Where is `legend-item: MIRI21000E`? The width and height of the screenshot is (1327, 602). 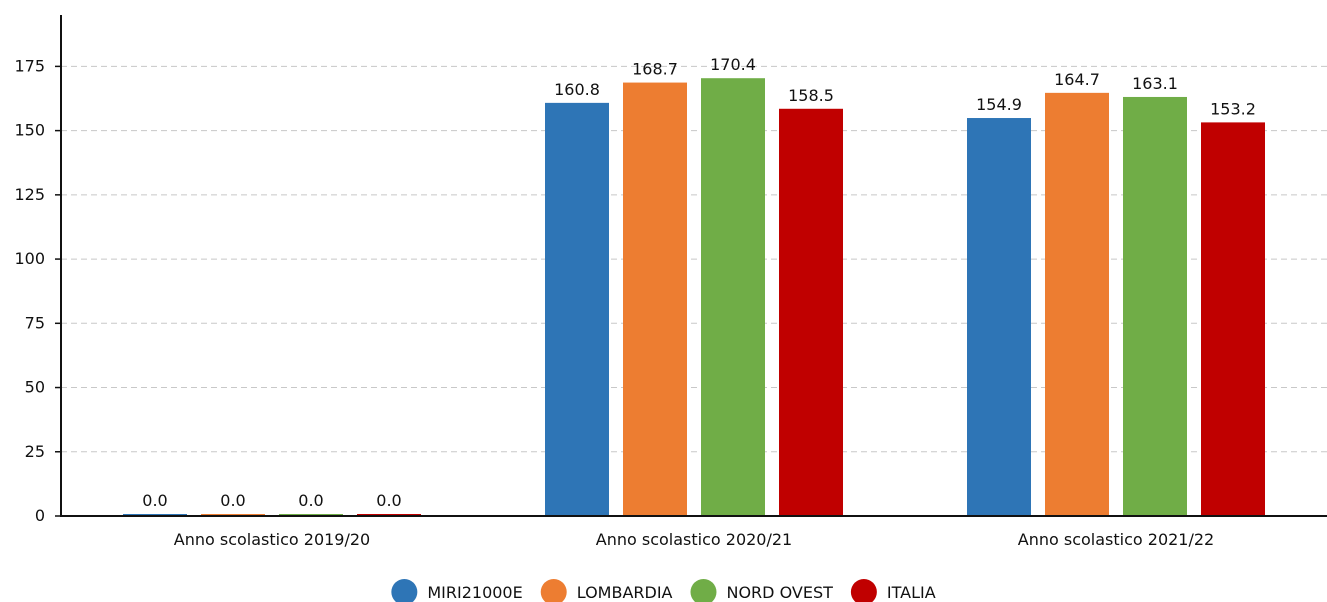 legend-item: MIRI21000E is located at coordinates (457, 590).